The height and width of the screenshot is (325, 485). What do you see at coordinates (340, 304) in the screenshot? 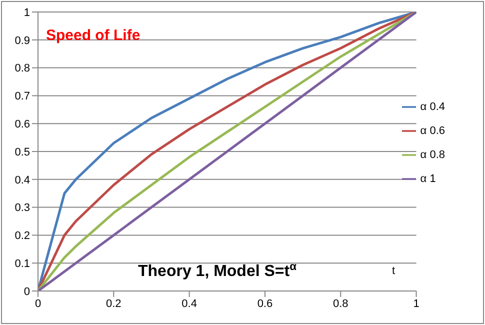
I see `x-tick-label: 0.8` at bounding box center [340, 304].